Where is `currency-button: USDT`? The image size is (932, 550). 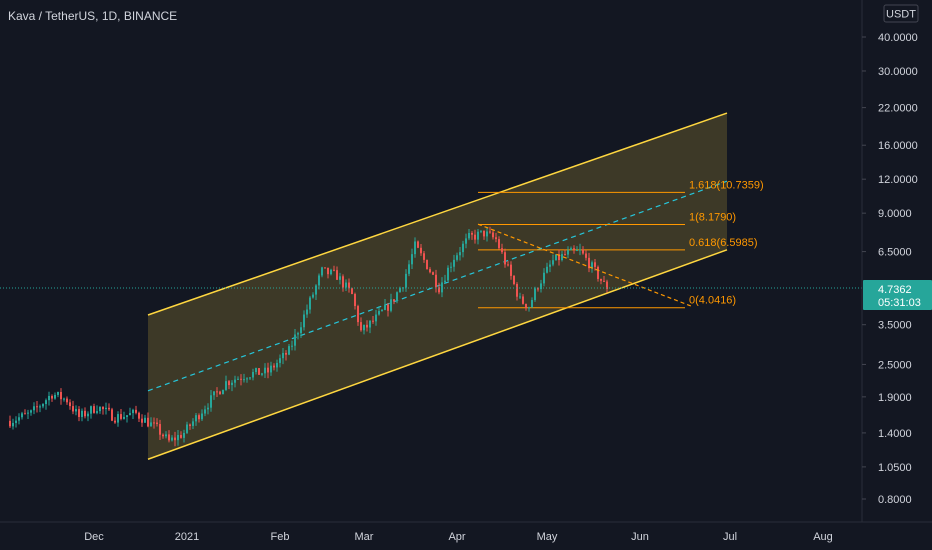
currency-button: USDT is located at coordinates (901, 13).